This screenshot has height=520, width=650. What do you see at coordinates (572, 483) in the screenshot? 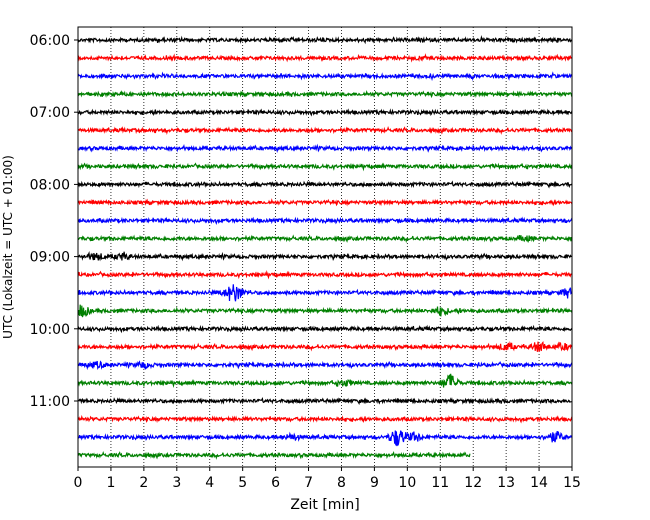
I see `x-tick-label: 15` at bounding box center [572, 483].